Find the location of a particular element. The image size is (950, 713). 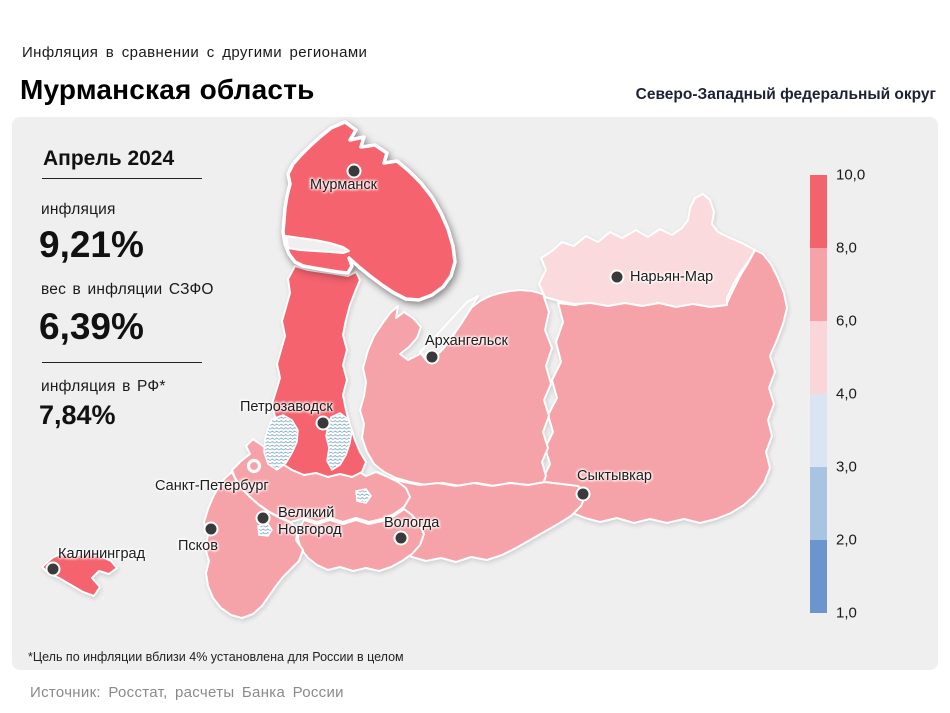

weight-label: вес в инфляции СЗФО is located at coordinates (127, 289).